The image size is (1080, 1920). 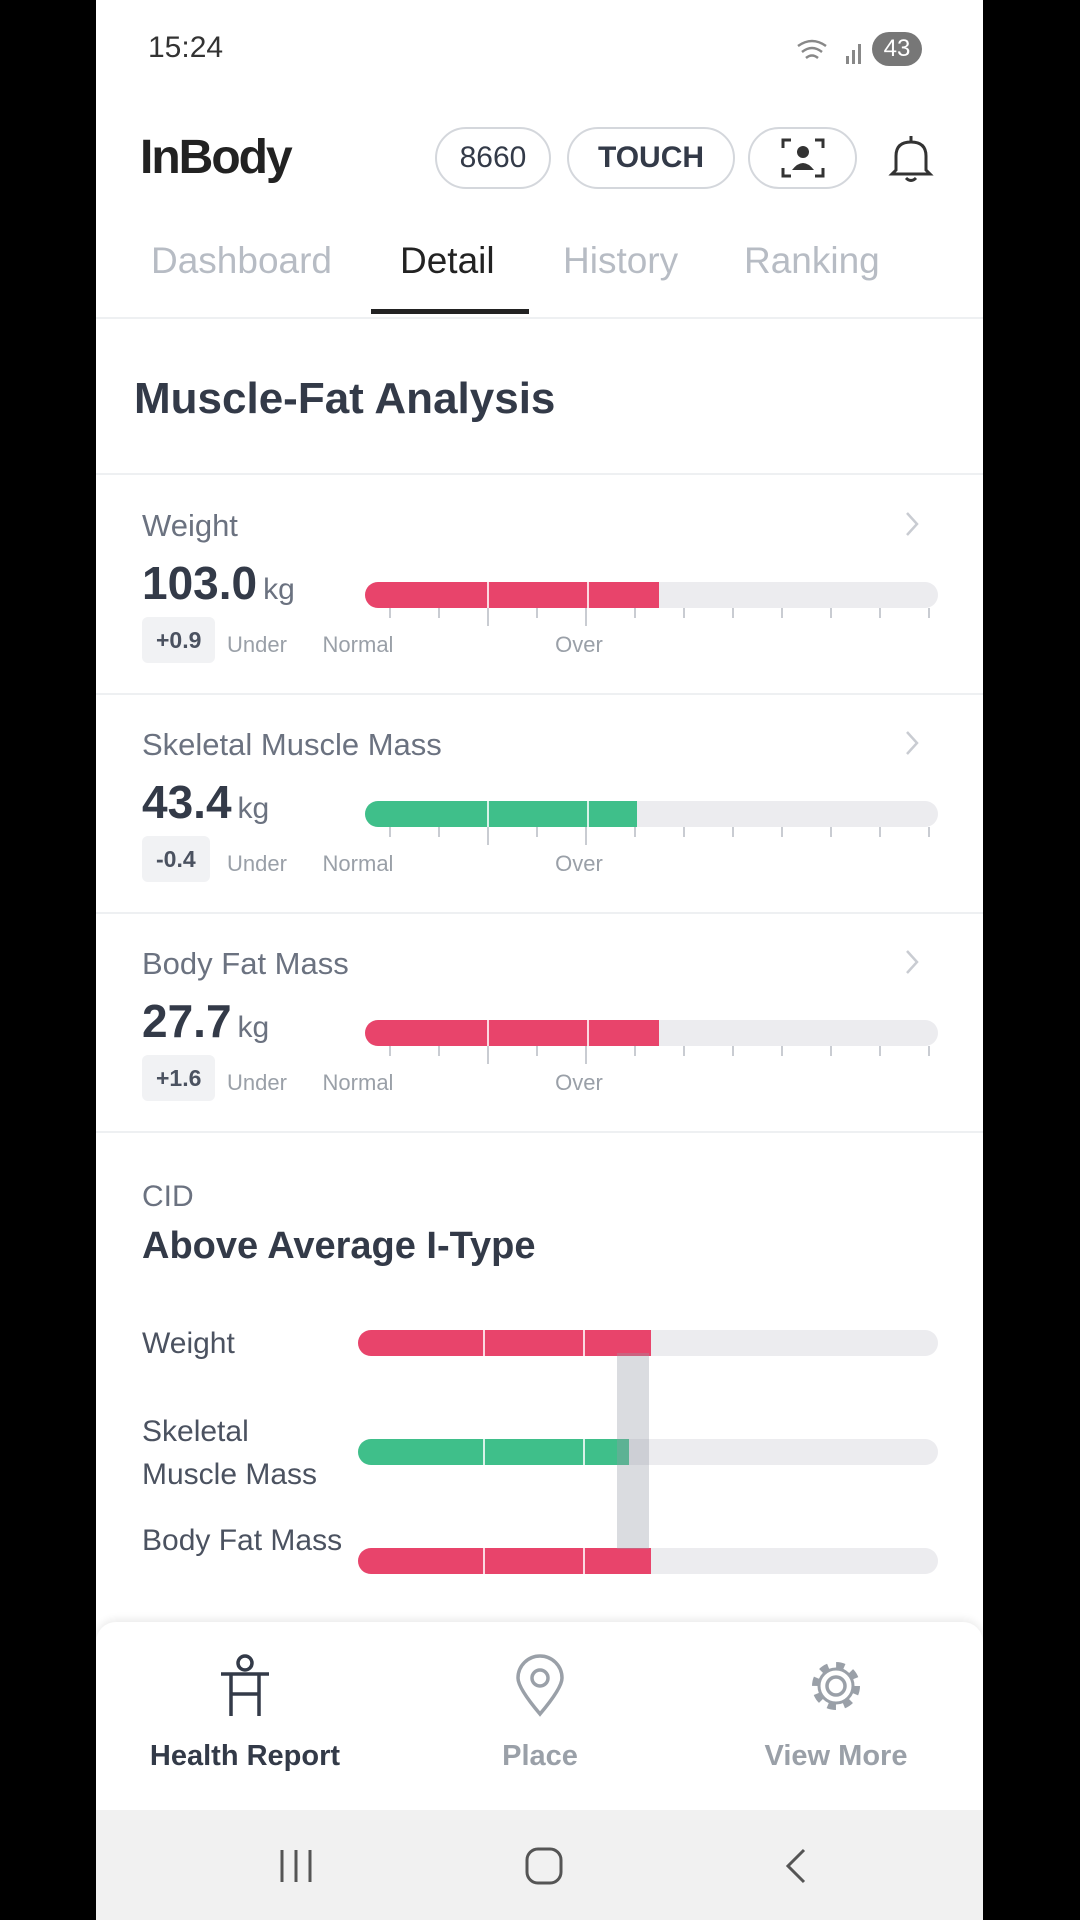 What do you see at coordinates (296, 1866) in the screenshot?
I see `recents-button` at bounding box center [296, 1866].